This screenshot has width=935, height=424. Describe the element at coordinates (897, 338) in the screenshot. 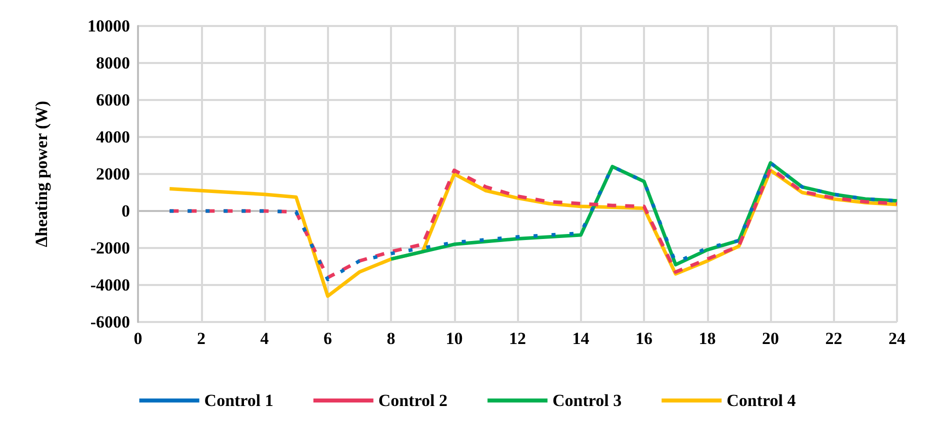

I see `x-tick-label: 24` at that location.